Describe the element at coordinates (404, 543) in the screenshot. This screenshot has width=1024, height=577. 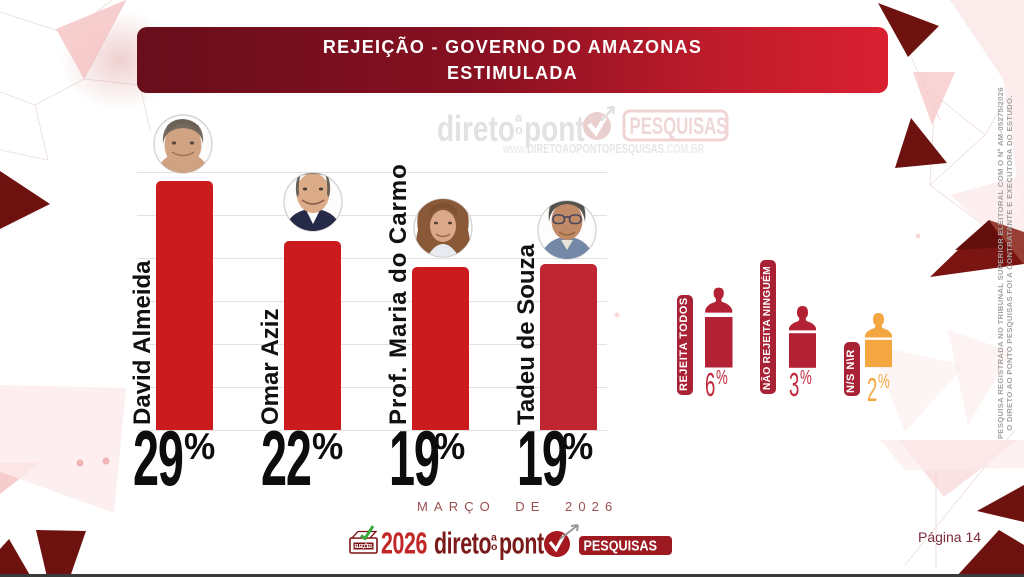
I see `svg-text: 2026` at that location.